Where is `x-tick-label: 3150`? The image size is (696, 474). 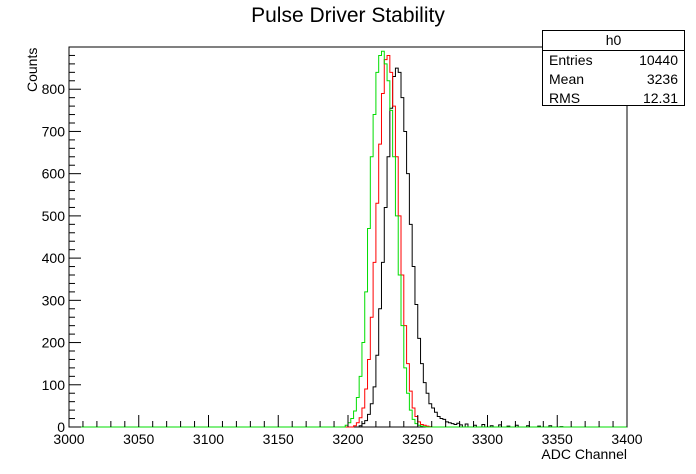 x-tick-label: 3150 is located at coordinates (278, 439).